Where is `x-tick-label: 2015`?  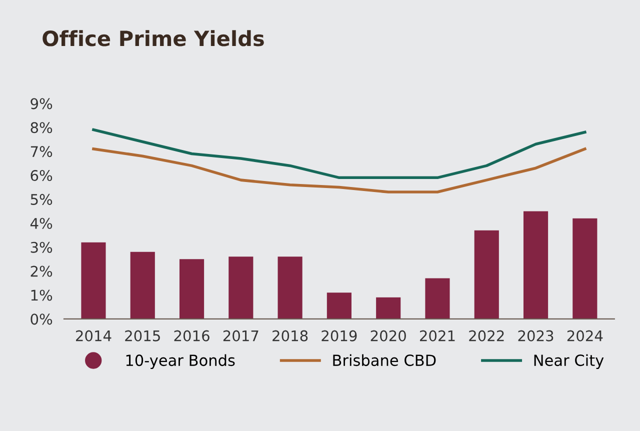
x-tick-label: 2015 is located at coordinates (142, 336).